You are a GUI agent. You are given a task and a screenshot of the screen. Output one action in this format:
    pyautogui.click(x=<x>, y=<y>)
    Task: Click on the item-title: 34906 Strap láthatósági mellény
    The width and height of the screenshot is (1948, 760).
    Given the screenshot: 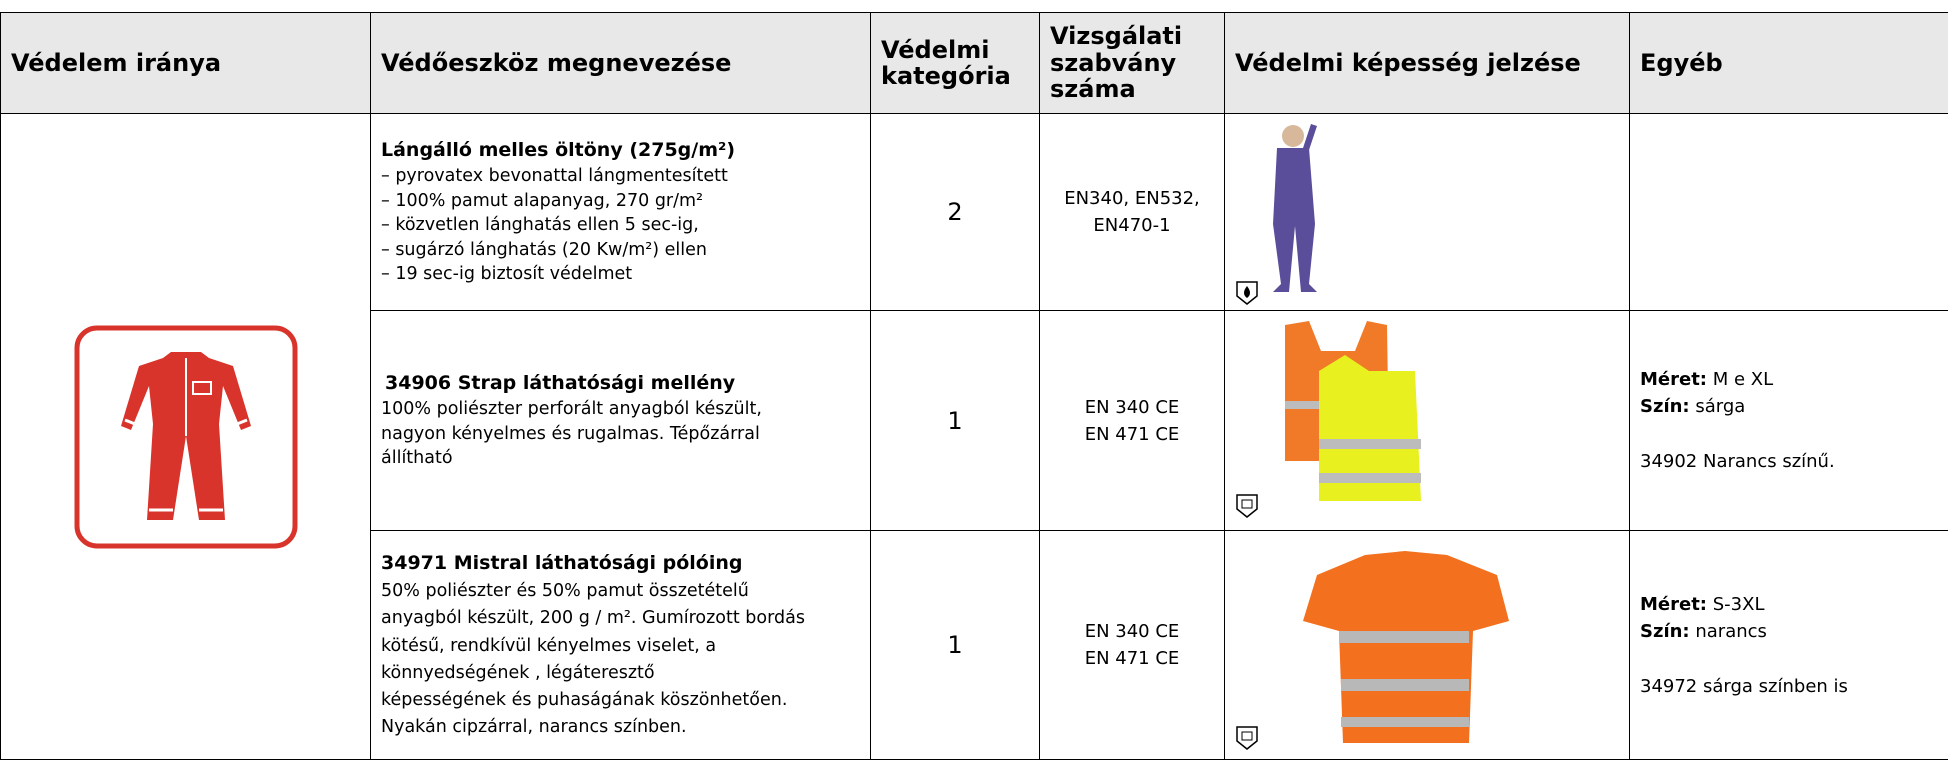 What is the action you would take?
    pyautogui.click(x=620, y=383)
    